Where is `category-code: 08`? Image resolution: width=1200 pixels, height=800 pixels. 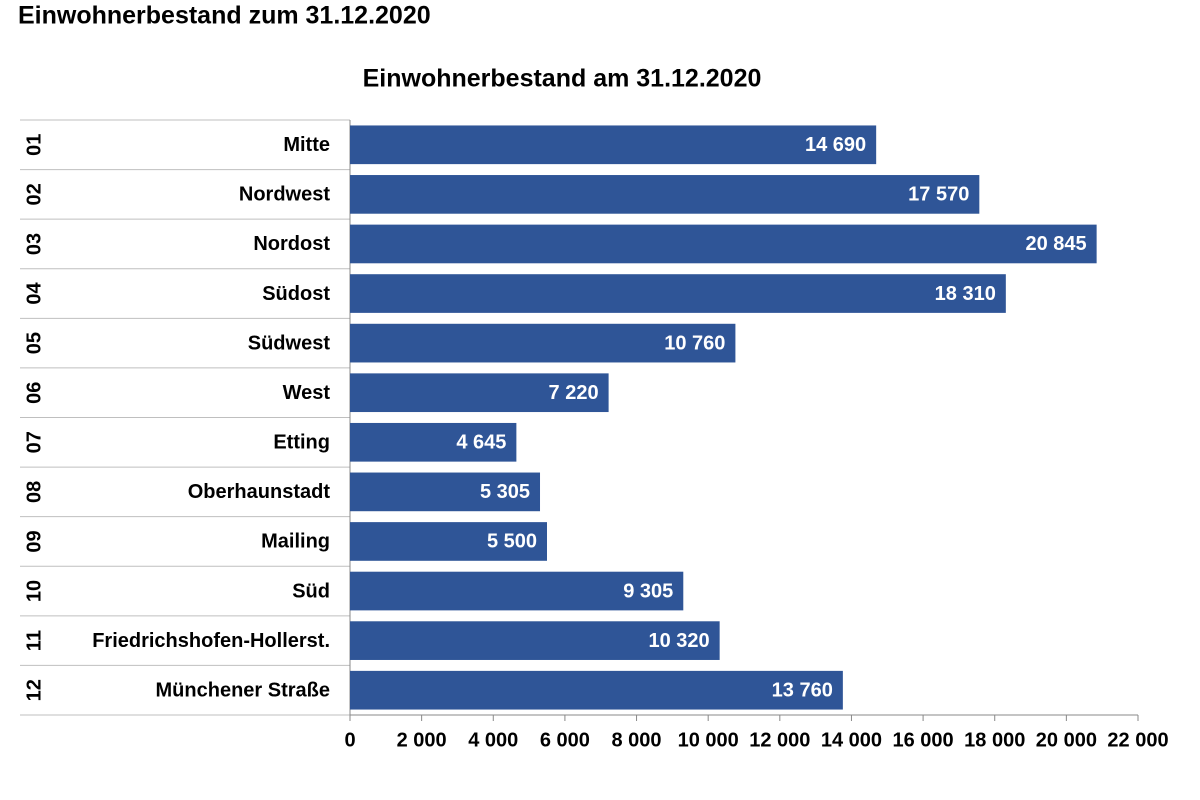
category-code: 08 is located at coordinates (34, 492).